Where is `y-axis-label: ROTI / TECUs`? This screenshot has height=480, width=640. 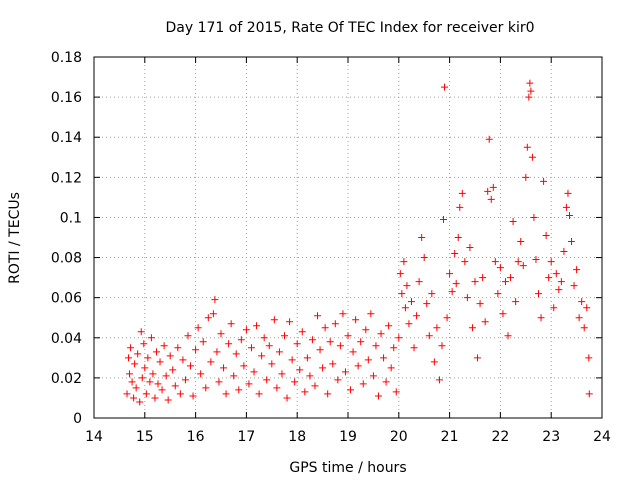 y-axis-label: ROTI / TECUs is located at coordinates (15, 238).